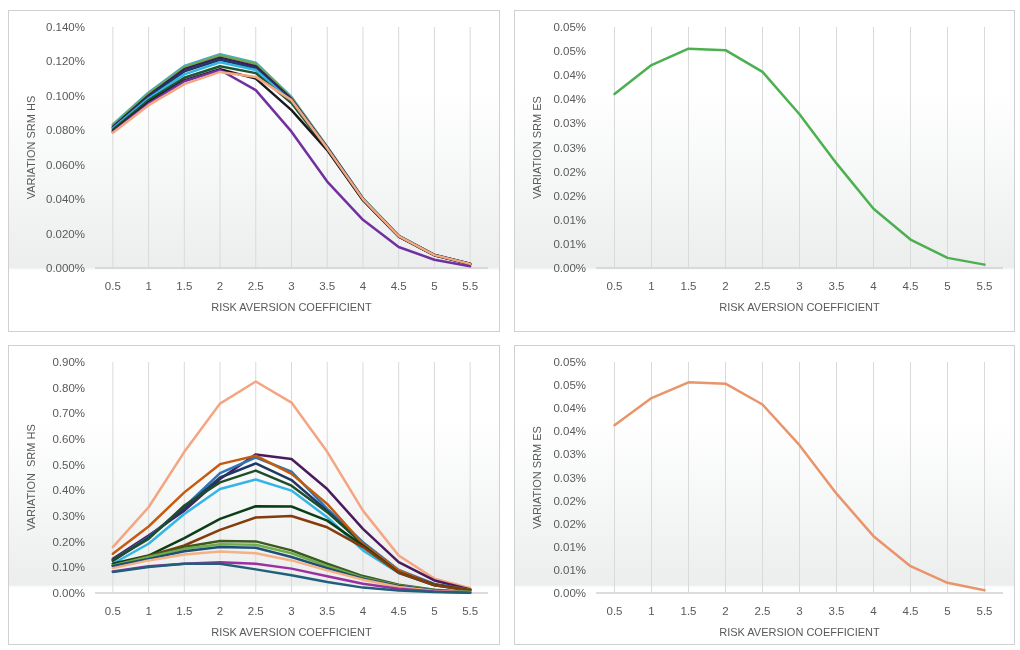 The image size is (1020, 650). What do you see at coordinates (68, 464) in the screenshot?
I see `y-tick-label: 0.50%` at bounding box center [68, 464].